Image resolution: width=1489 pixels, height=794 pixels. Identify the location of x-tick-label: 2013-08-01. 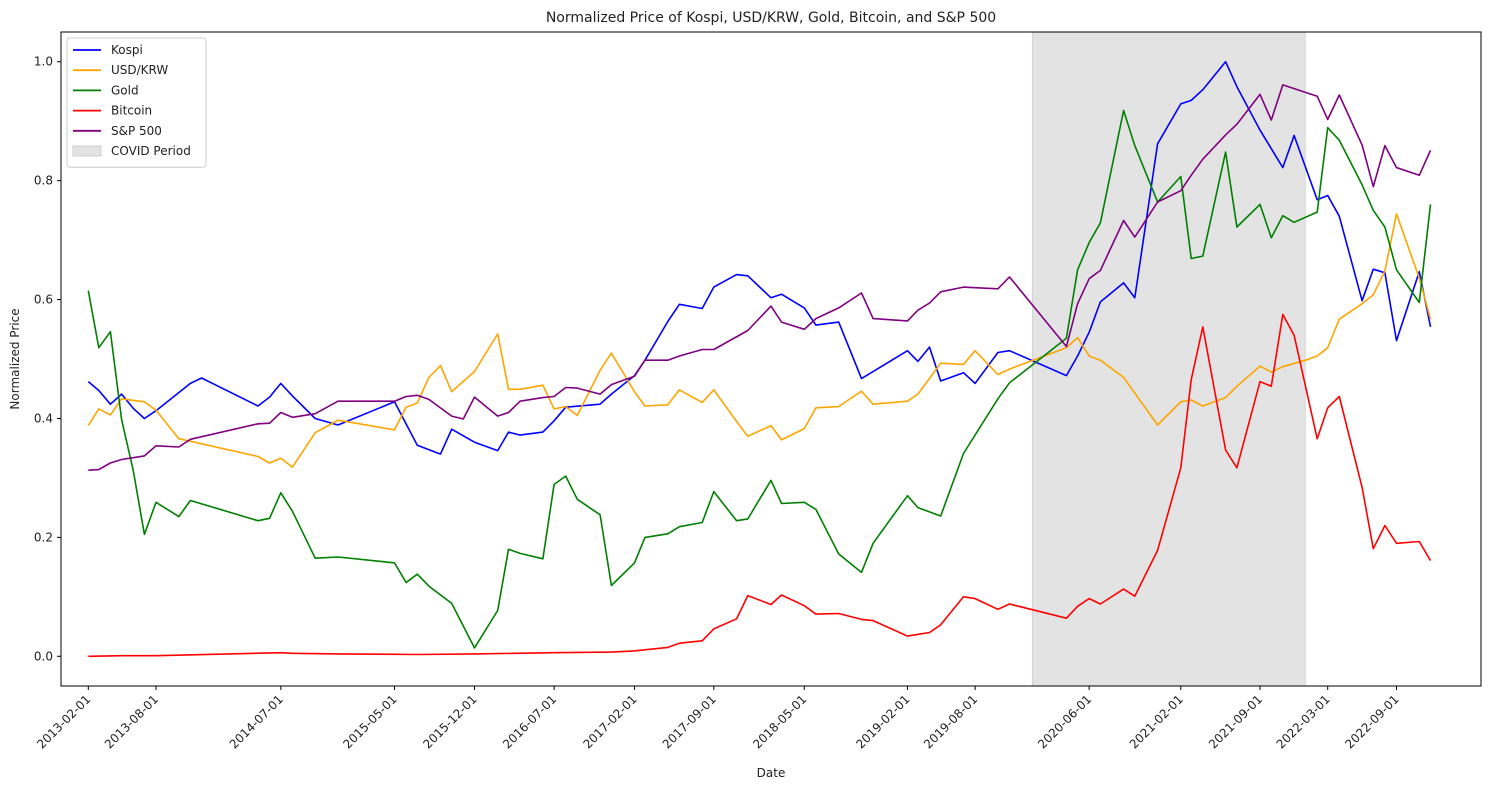
(131, 721).